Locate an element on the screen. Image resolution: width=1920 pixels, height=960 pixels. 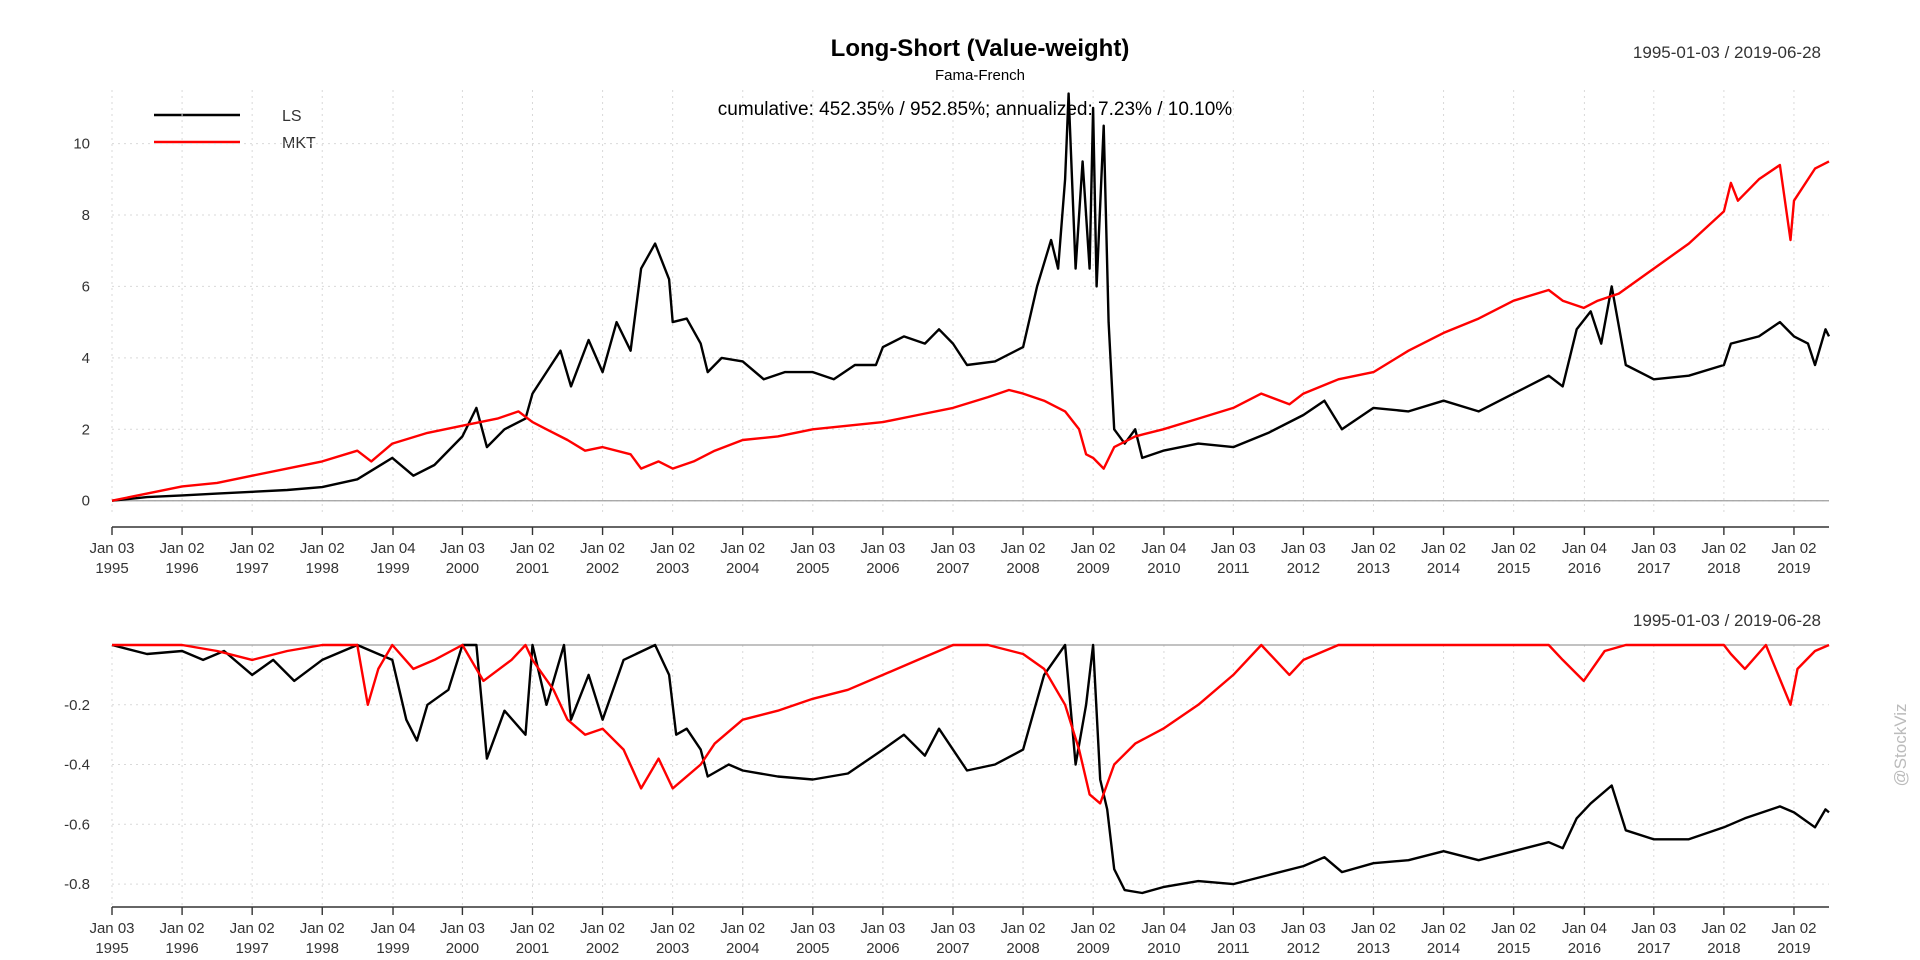
legend-label-ls: LS is located at coordinates (292, 116).